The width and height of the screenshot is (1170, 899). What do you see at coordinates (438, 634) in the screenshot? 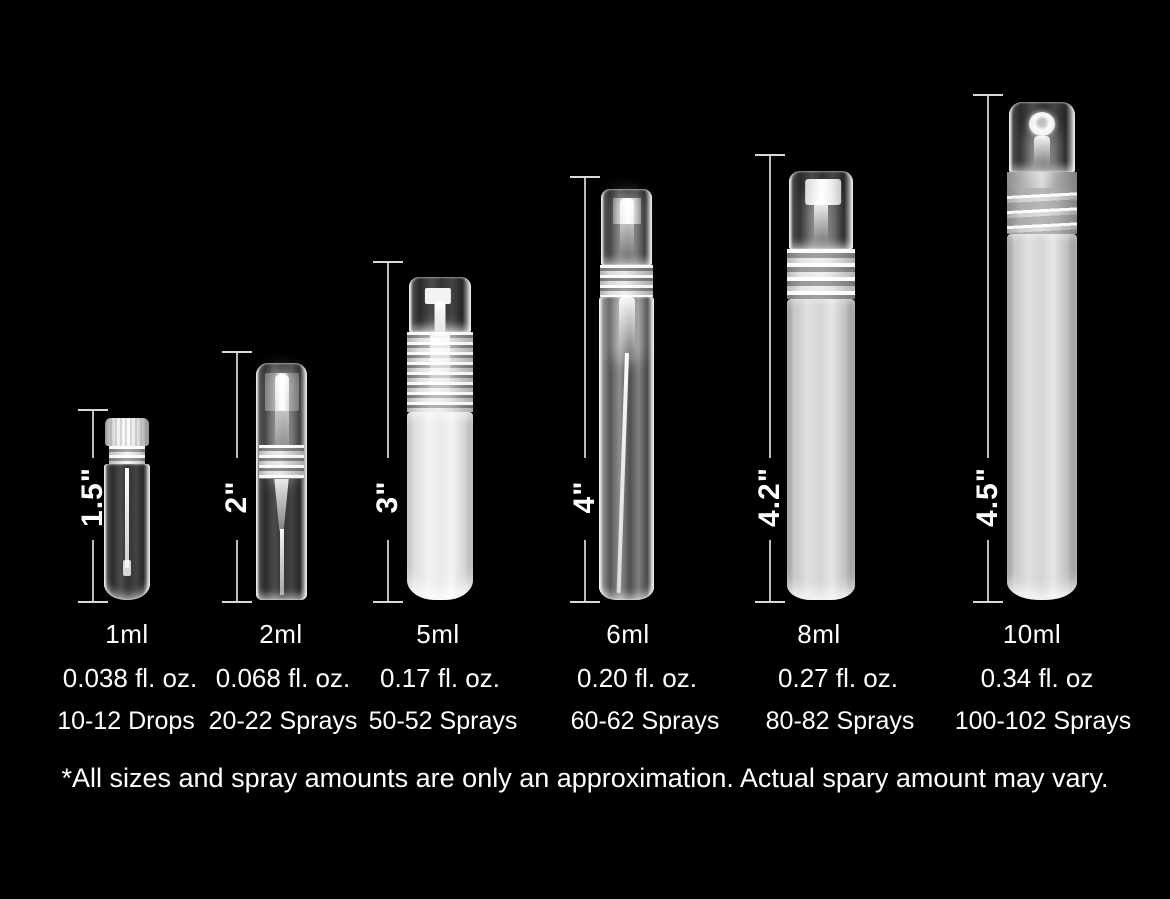
I see `volume-label: 5ml` at bounding box center [438, 634].